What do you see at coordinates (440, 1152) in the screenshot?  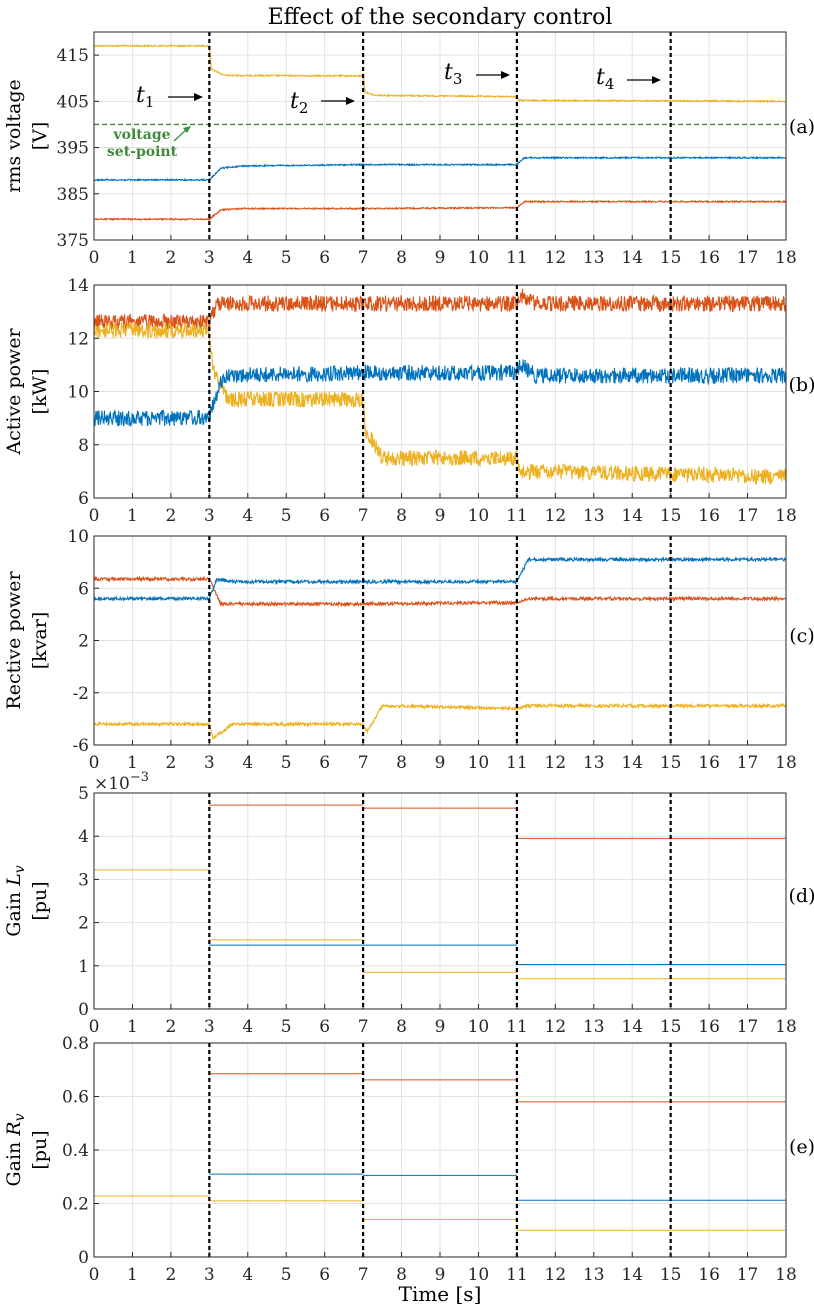 I see `plot-content` at bounding box center [440, 1152].